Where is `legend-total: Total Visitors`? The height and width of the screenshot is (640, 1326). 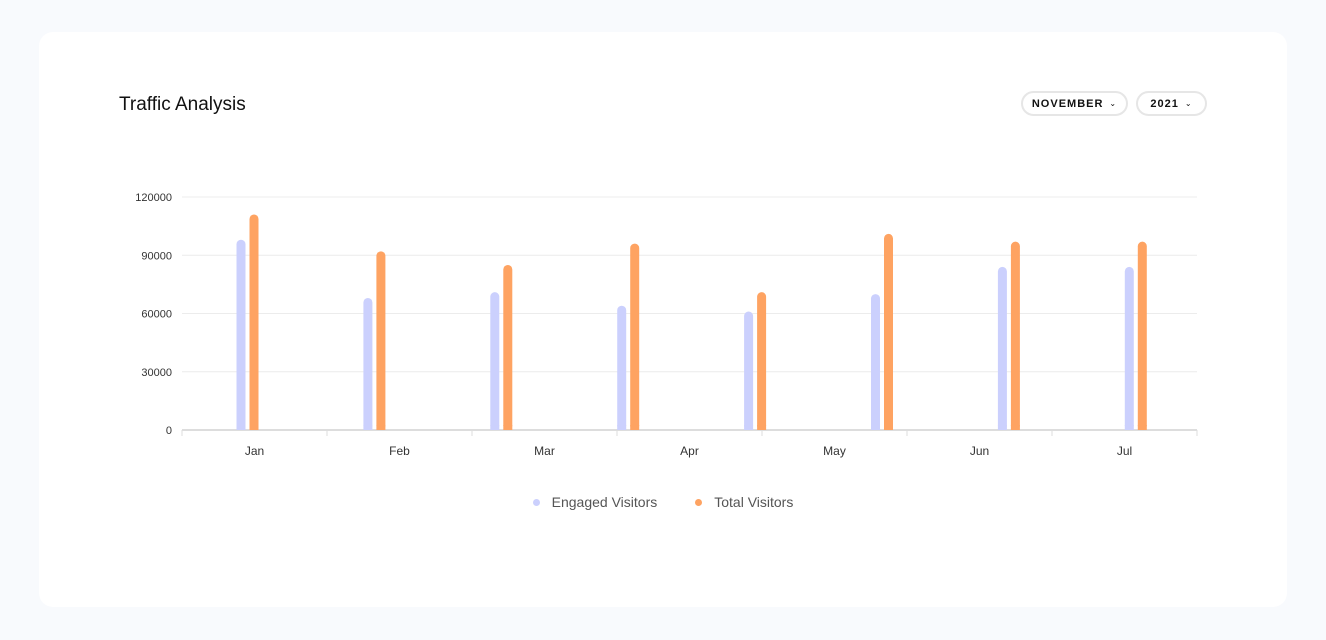 legend-total: Total Visitors is located at coordinates (744, 502).